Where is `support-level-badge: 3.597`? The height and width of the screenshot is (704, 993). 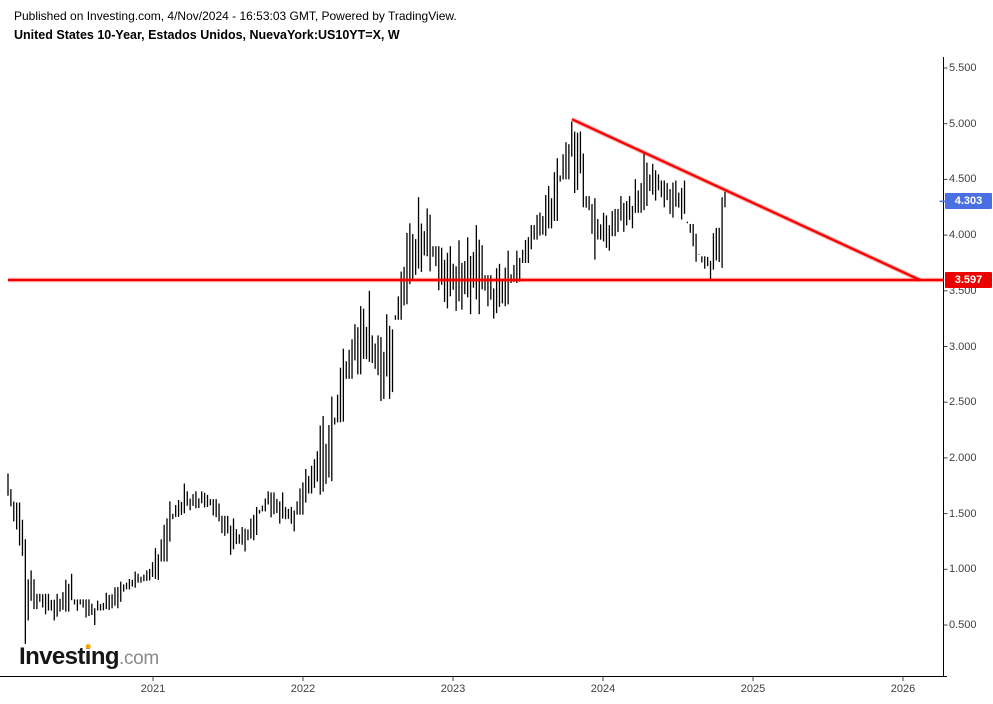 support-level-badge: 3.597 is located at coordinates (968, 279).